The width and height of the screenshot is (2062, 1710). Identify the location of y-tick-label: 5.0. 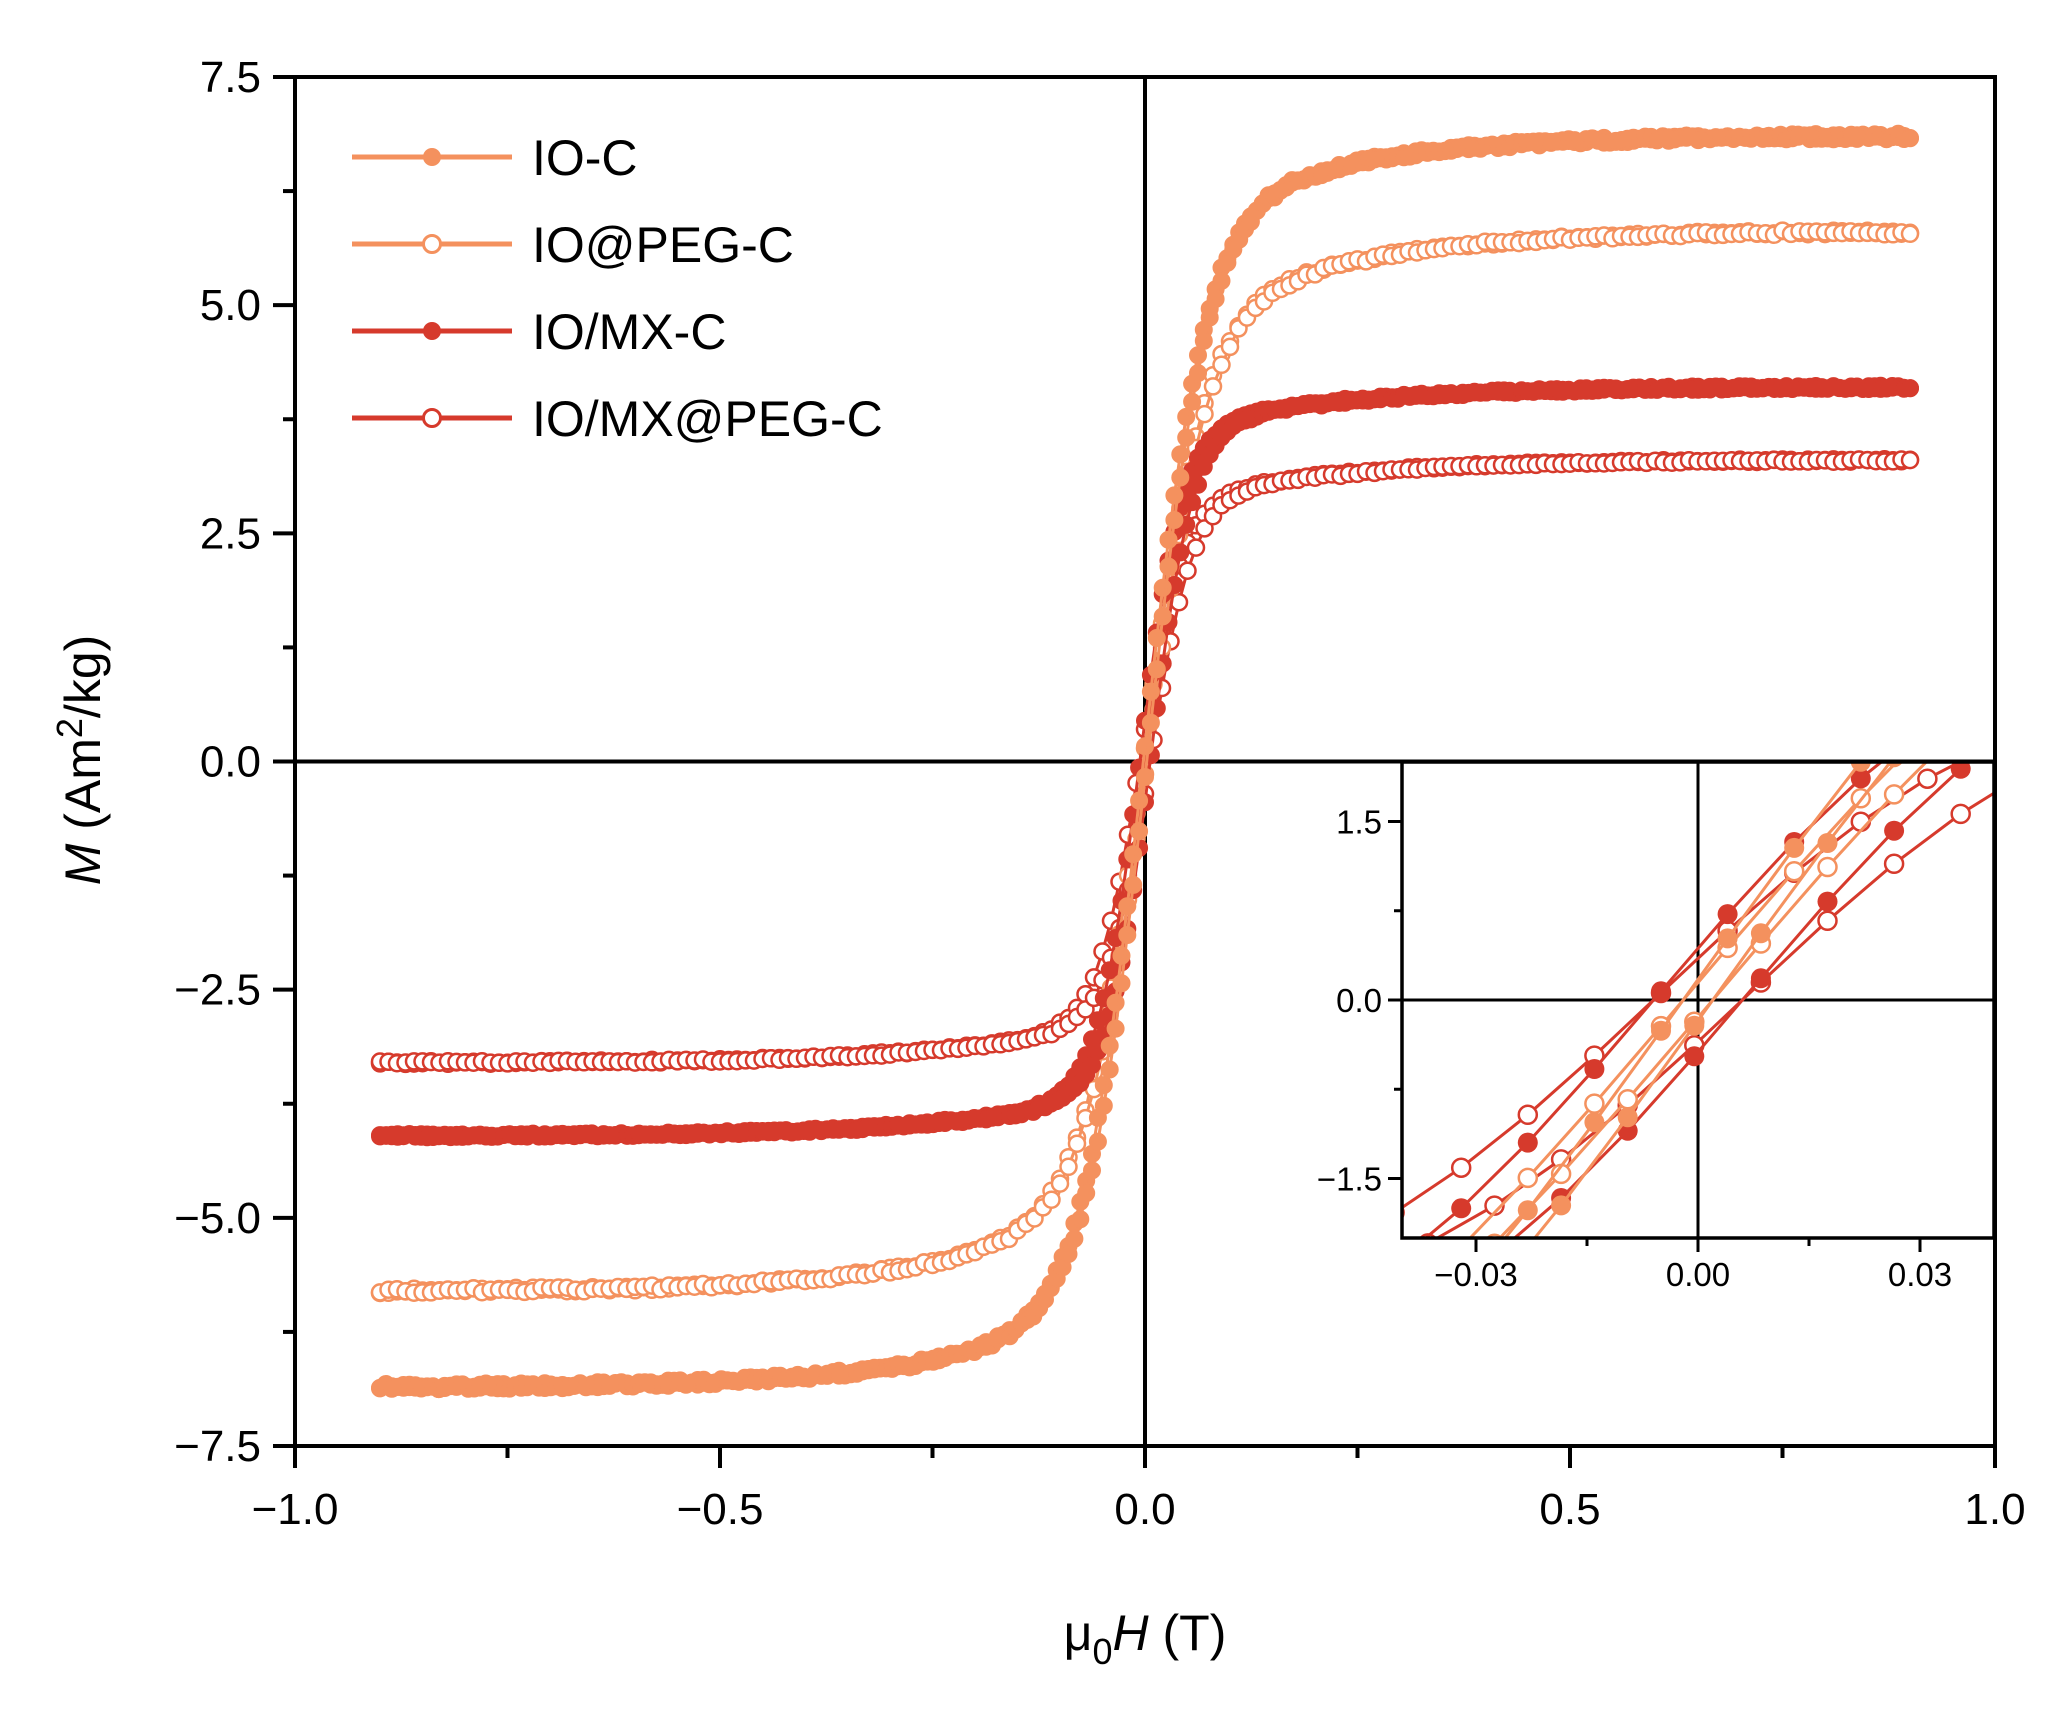
(230, 305).